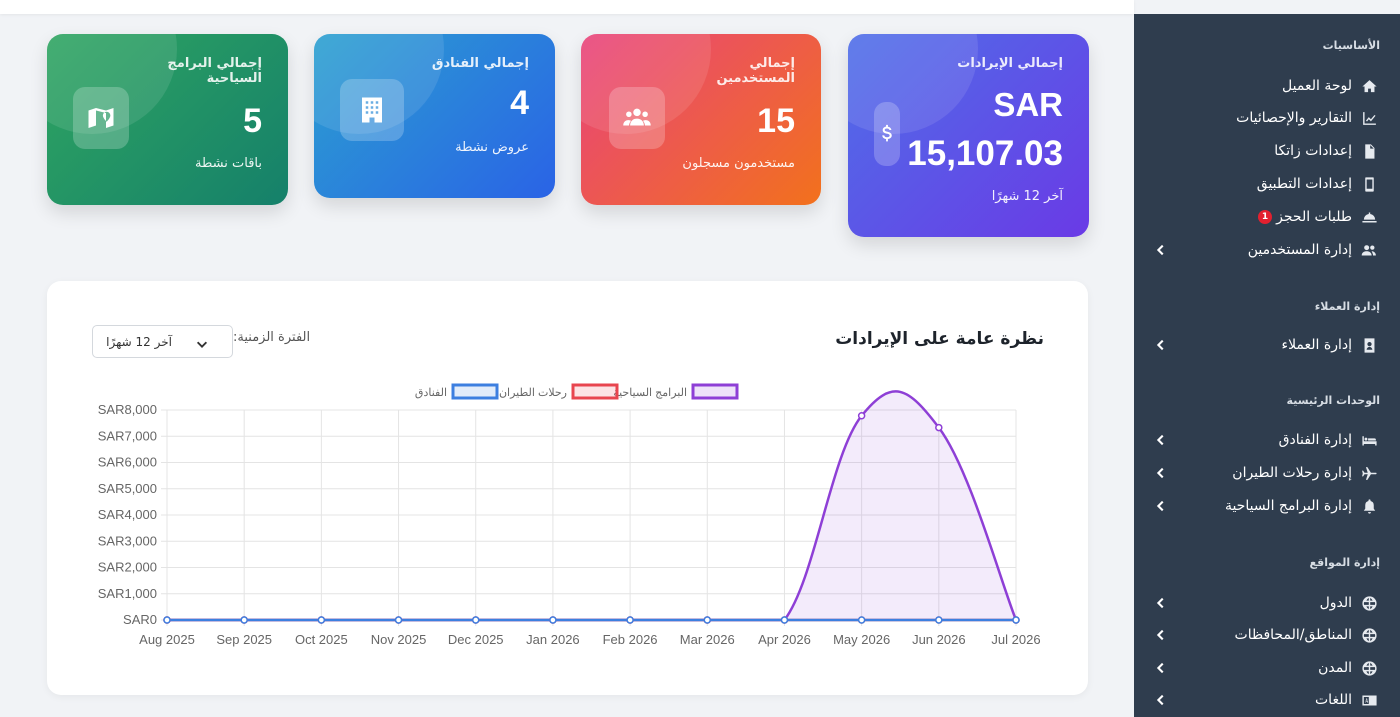  I want to click on card-subtitle: عروض نشطة, so click(492, 147).